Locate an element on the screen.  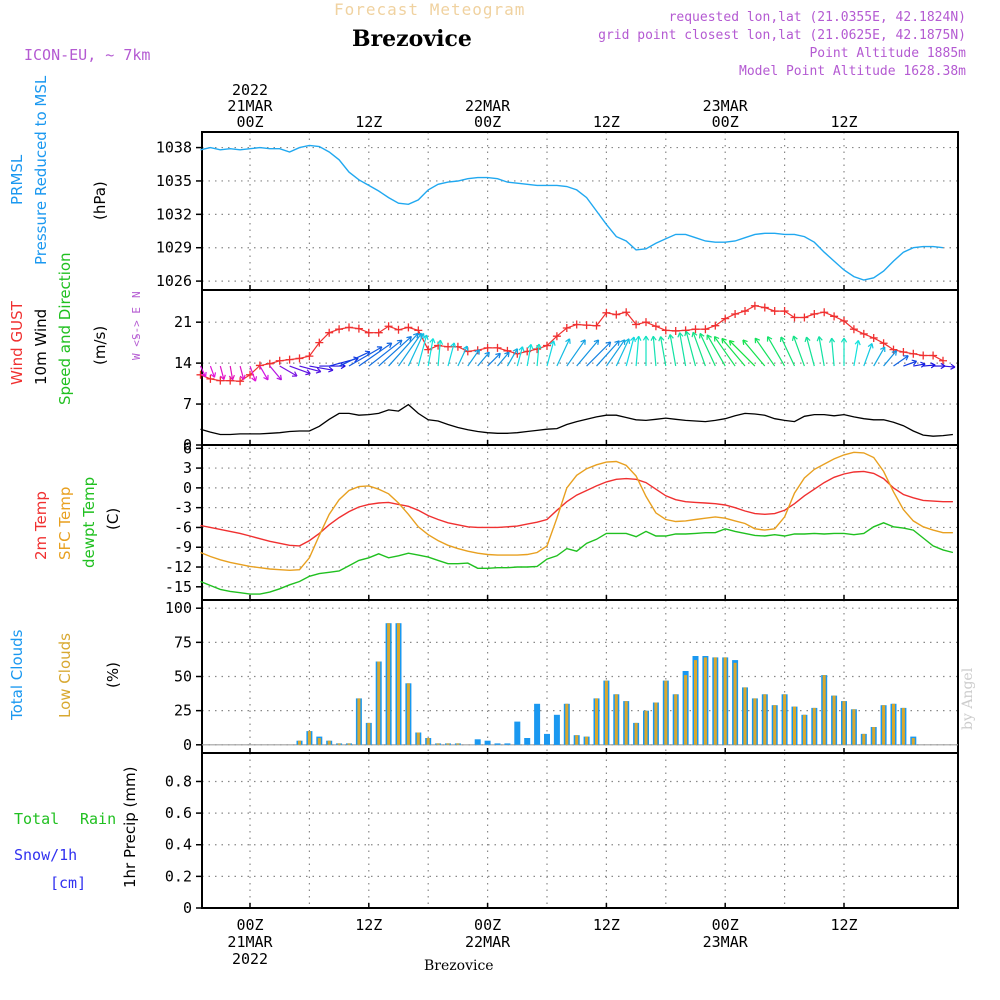
y-tick-label: -3 is located at coordinates (183, 508).